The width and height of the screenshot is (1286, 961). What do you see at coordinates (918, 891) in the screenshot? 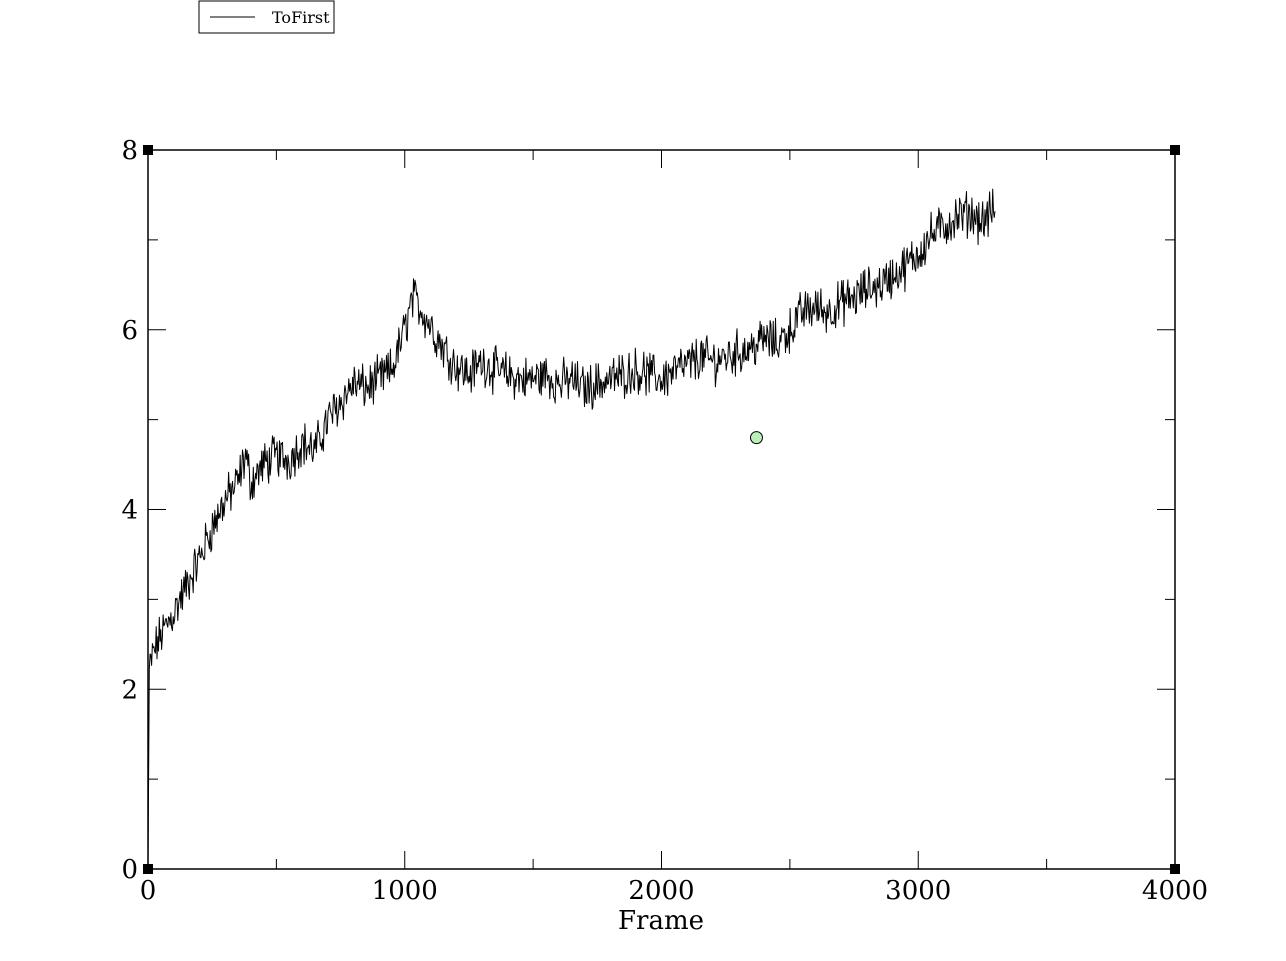
I see `x-tick-label: 3000` at bounding box center [918, 891].